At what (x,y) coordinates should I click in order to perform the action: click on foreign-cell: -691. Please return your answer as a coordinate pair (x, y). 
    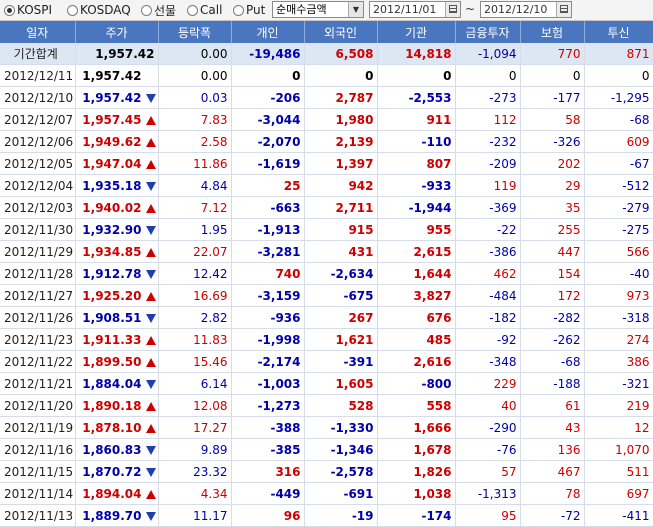
    Looking at the image, I should click on (341, 493).